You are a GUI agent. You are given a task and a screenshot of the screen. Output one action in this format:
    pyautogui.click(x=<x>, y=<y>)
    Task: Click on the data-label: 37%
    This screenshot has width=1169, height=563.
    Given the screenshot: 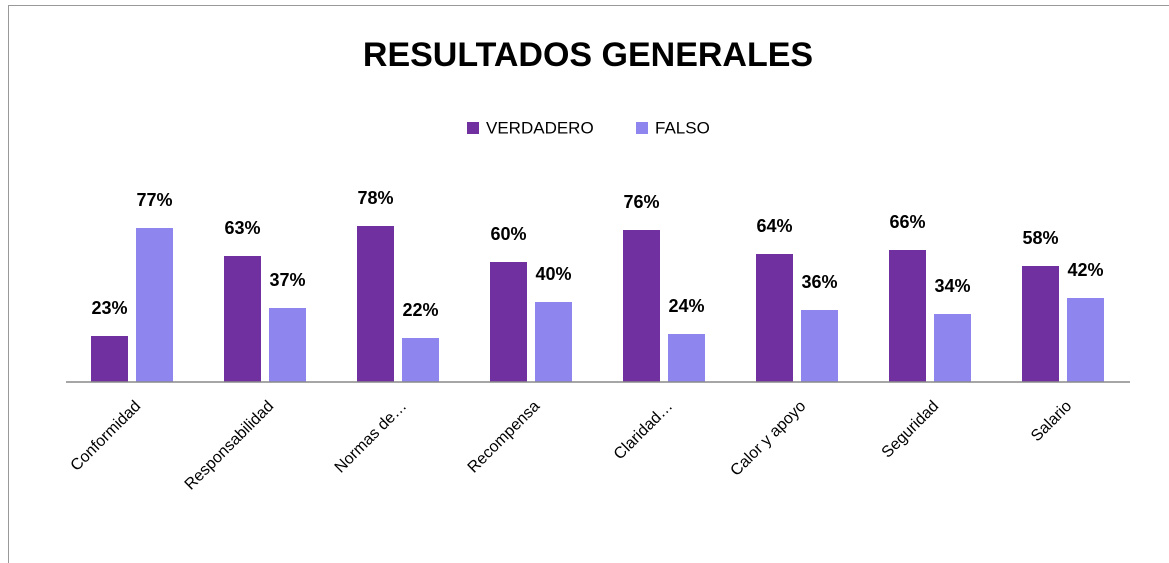 What is the action you would take?
    pyautogui.click(x=287, y=280)
    